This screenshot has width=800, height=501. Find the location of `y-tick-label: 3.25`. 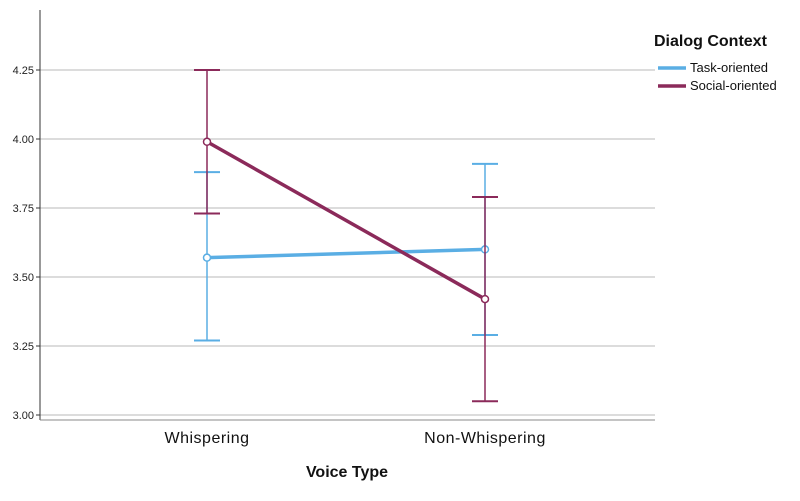

y-tick-label: 3.25 is located at coordinates (23, 347).